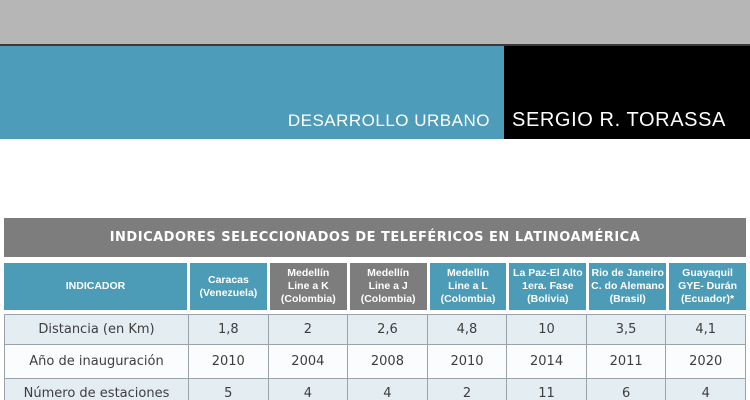 The width and height of the screenshot is (750, 400). Describe the element at coordinates (228, 329) in the screenshot. I see `cell-value: 1,8` at that location.